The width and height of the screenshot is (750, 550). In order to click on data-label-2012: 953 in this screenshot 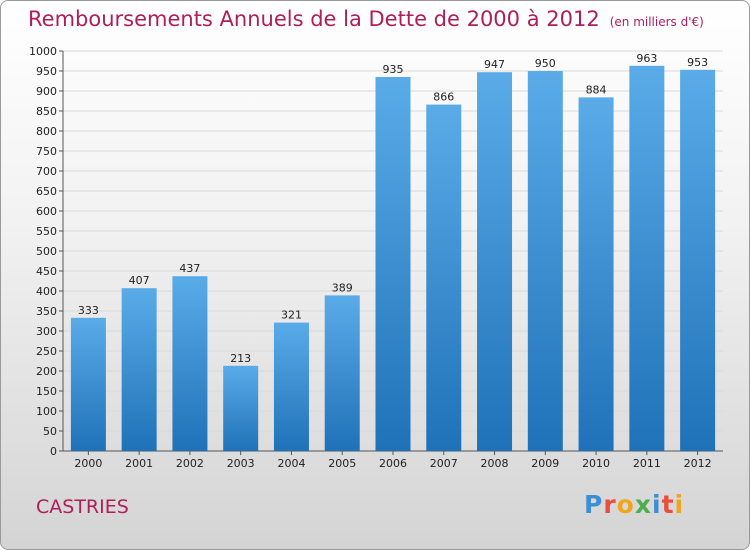, I will do `click(697, 62)`.